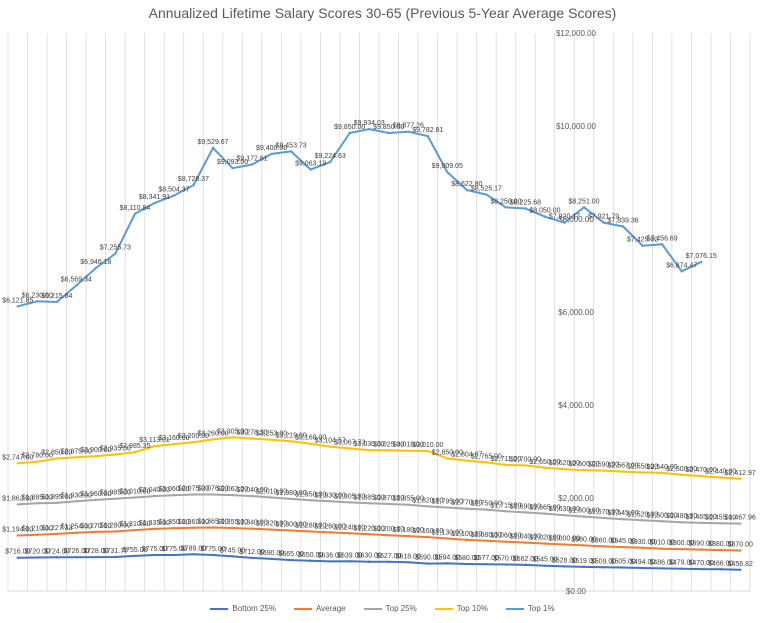 The width and height of the screenshot is (765, 623). I want to click on data-label-top-25: $1,545.00, so click(623, 513).